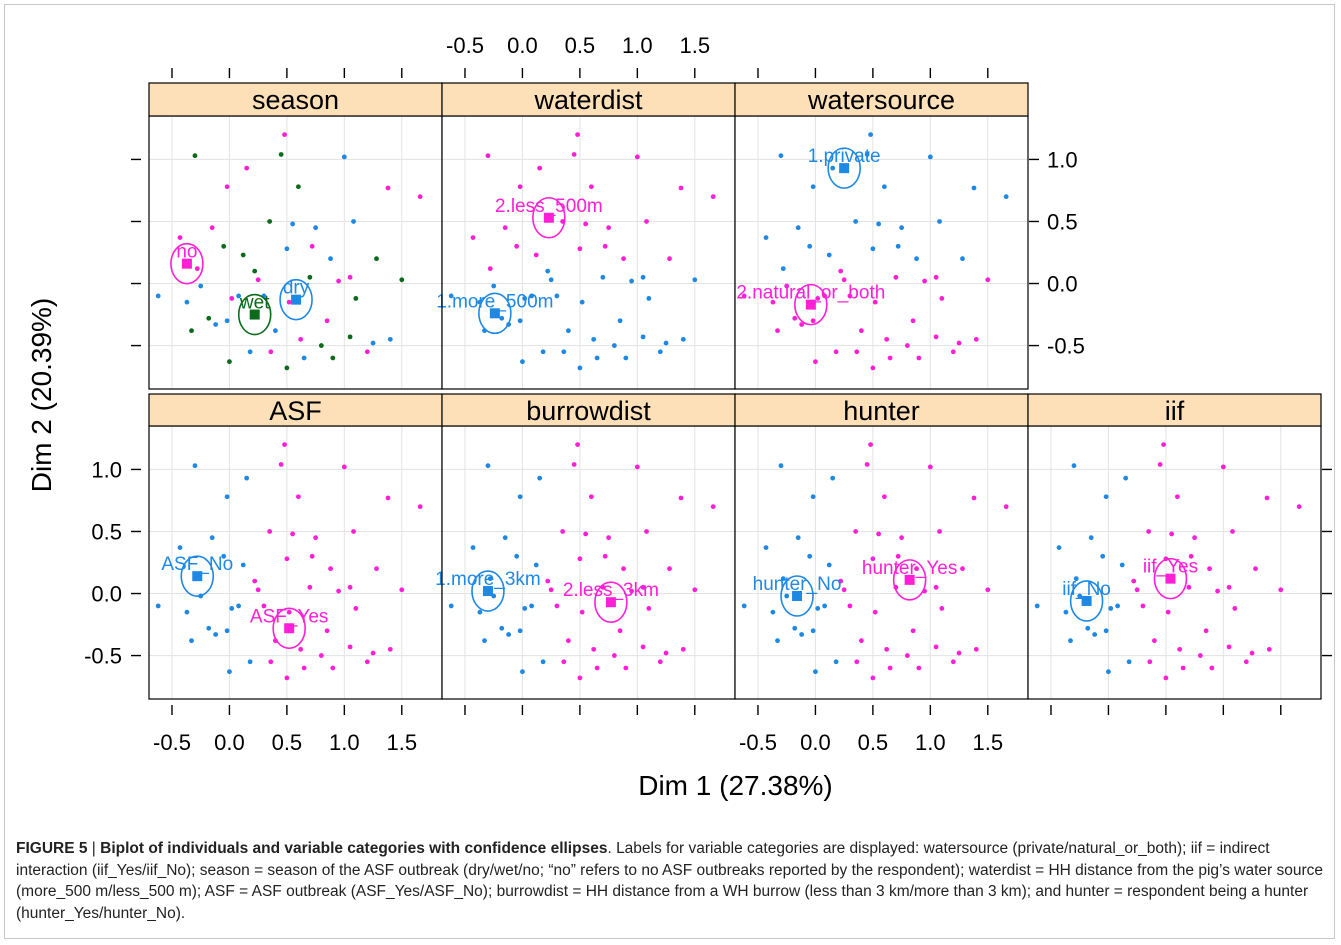  I want to click on panel-waterdist-category-label: 2.less_500m, so click(549, 206).